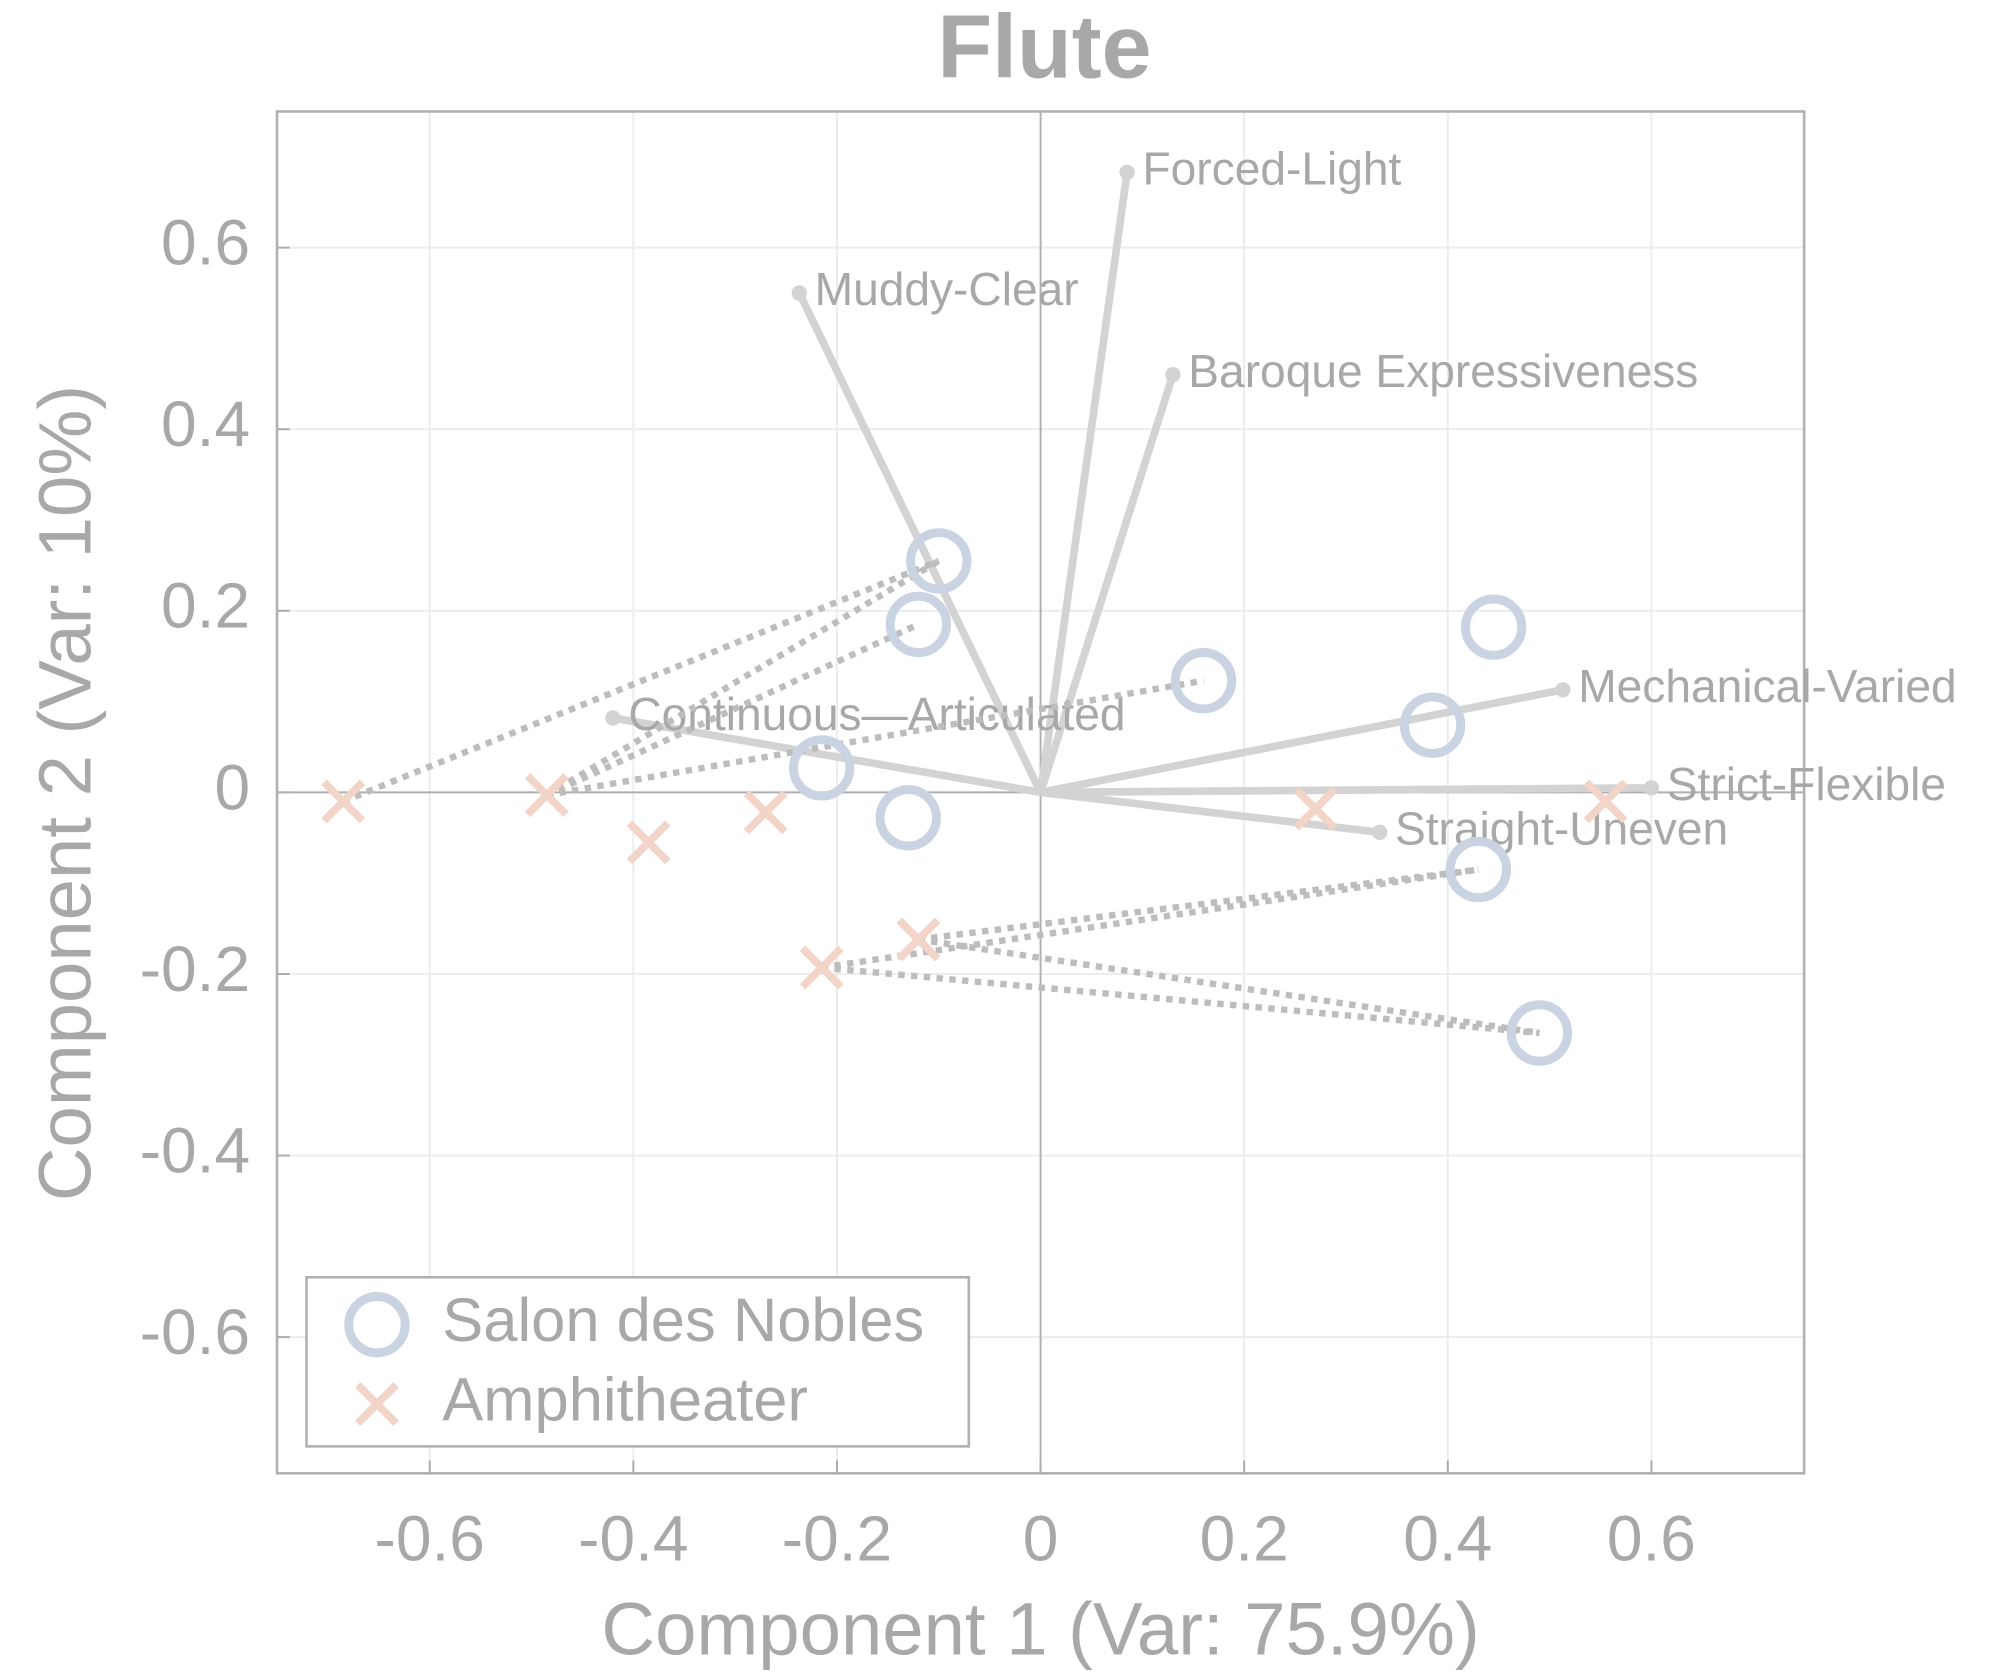 This screenshot has height=1677, width=2003. I want to click on vector-label: Baroque Expressiveness, so click(1443, 371).